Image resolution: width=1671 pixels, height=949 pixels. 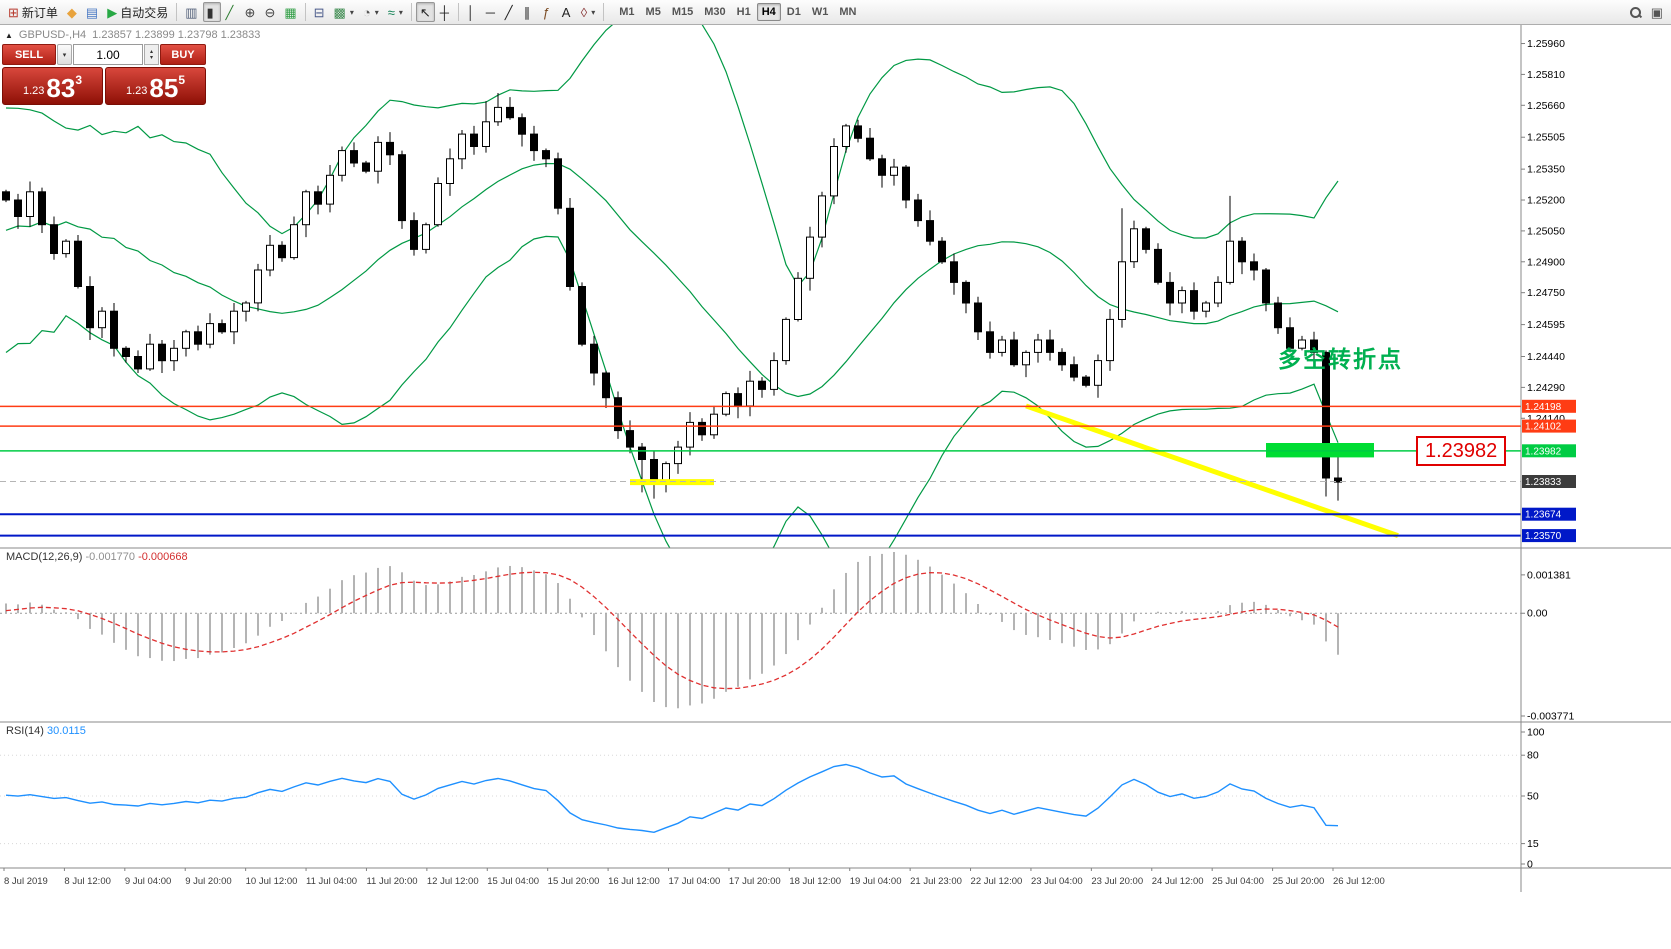 What do you see at coordinates (231, 12) in the screenshot?
I see `line-chart-button: ╱` at bounding box center [231, 12].